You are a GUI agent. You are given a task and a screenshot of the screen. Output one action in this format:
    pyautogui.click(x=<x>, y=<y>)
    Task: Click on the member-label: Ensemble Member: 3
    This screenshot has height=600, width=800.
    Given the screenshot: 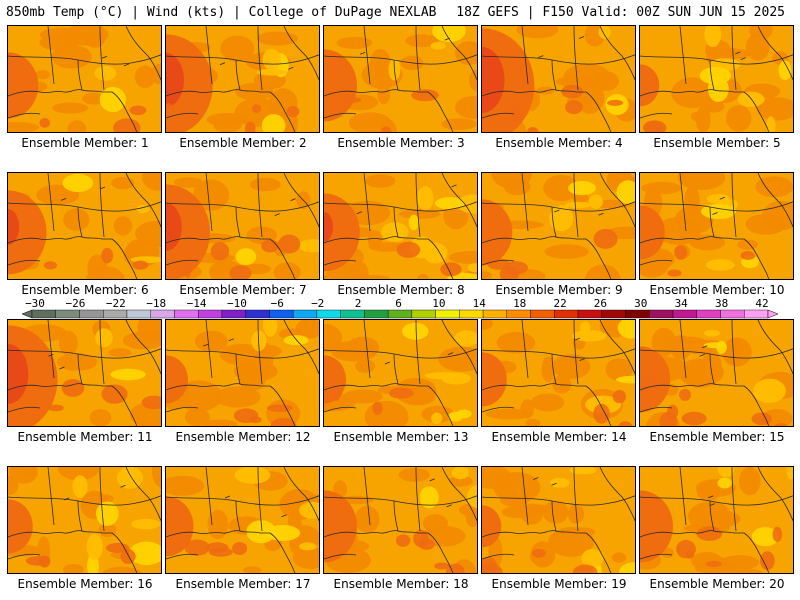 What is the action you would take?
    pyautogui.click(x=401, y=143)
    